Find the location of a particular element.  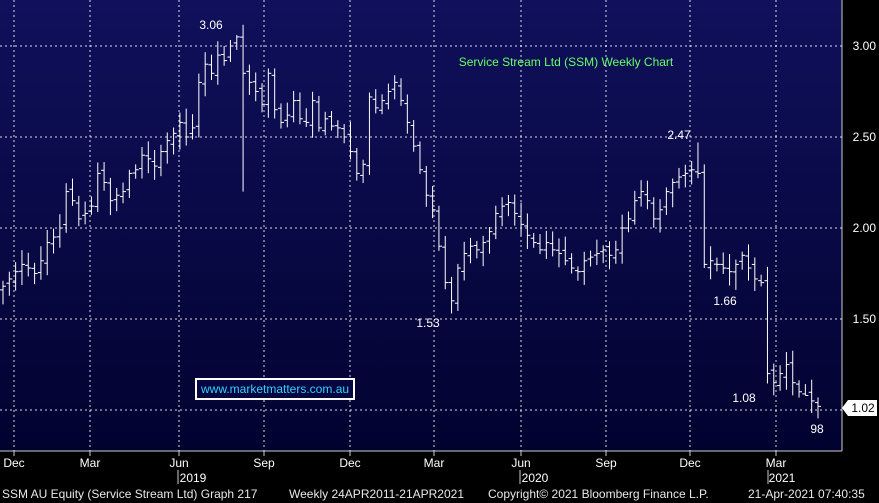

x-month-label: Jun is located at coordinates (520, 463).